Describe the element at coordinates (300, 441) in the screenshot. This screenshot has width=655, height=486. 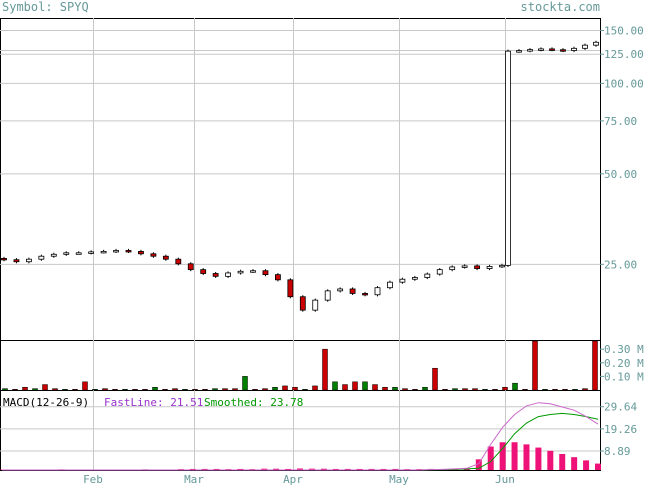
I see `macd-smoothed-line` at that location.